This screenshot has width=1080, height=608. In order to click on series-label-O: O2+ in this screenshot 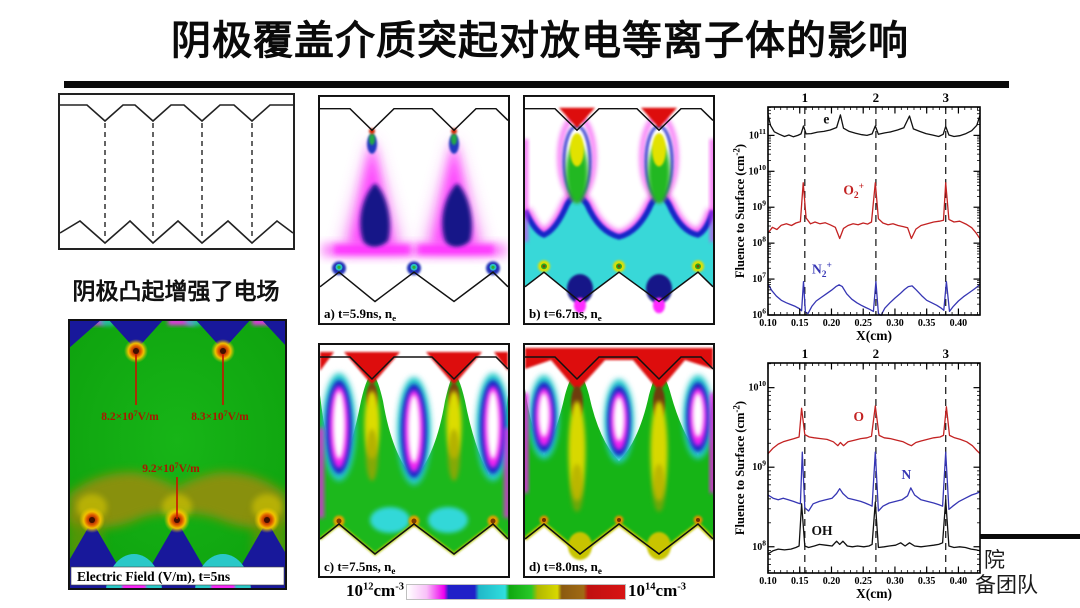, I will do `click(853, 191)`.